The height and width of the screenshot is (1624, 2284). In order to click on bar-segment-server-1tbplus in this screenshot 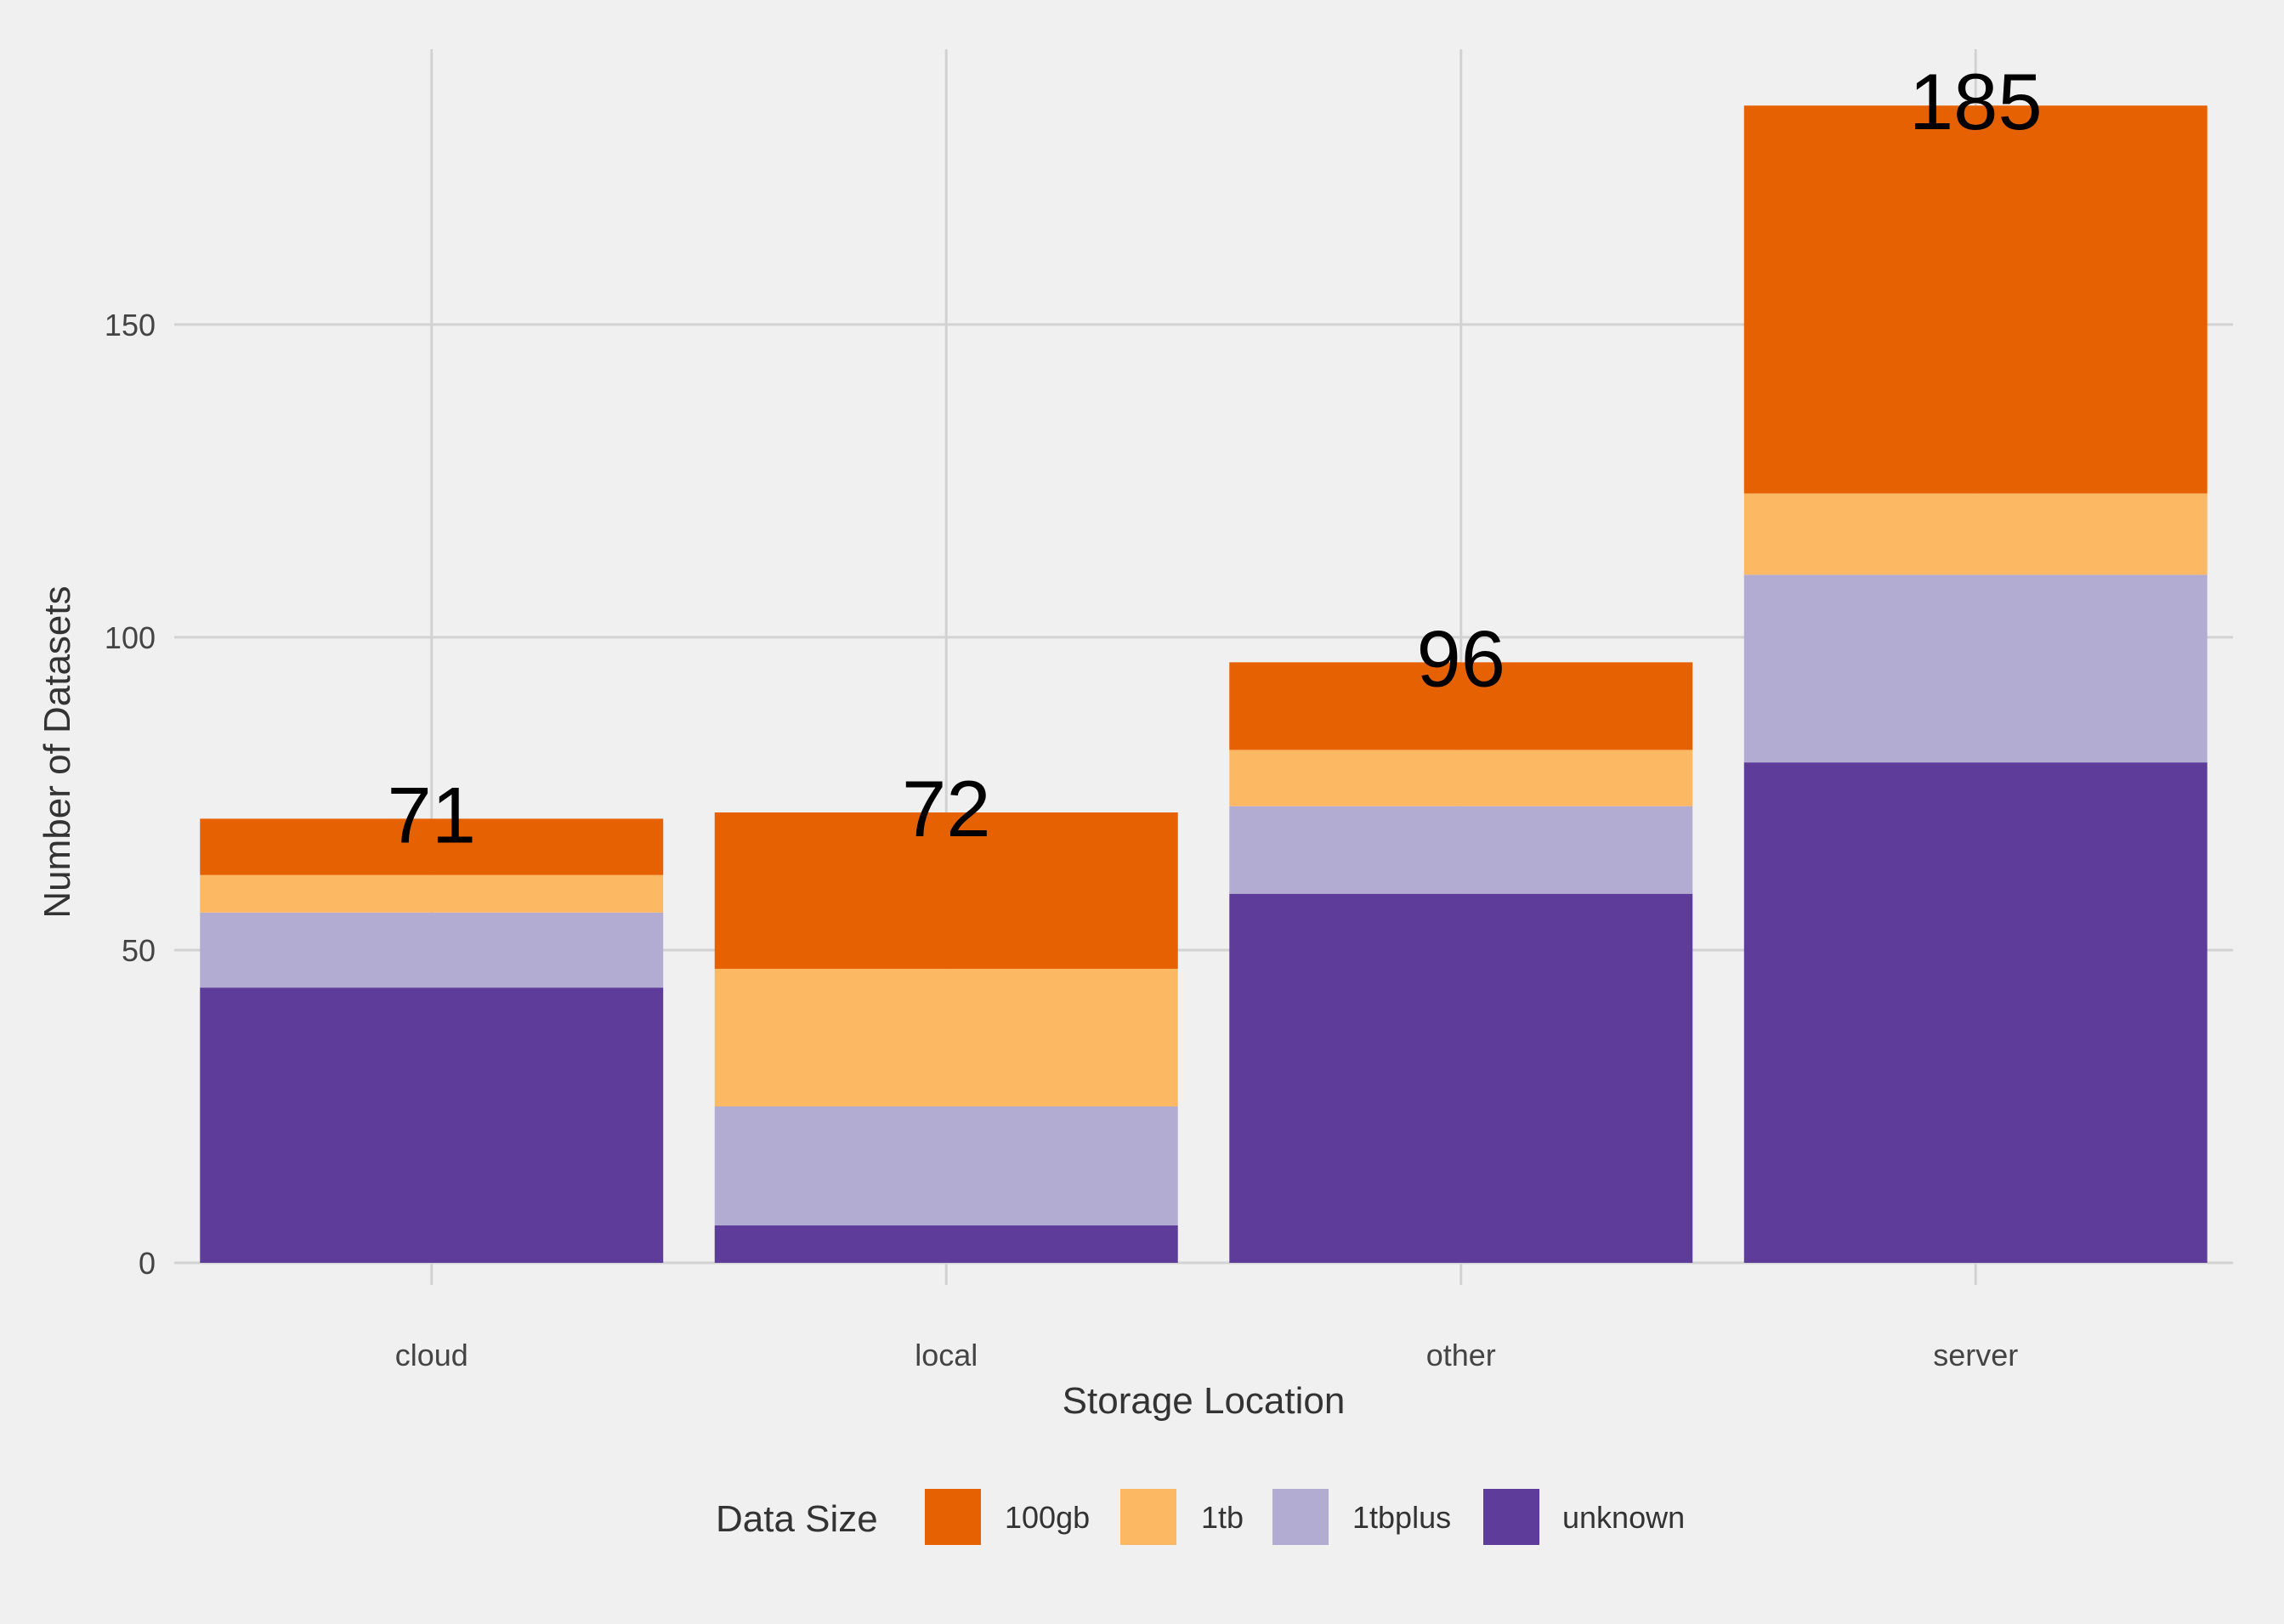, I will do `click(1975, 668)`.